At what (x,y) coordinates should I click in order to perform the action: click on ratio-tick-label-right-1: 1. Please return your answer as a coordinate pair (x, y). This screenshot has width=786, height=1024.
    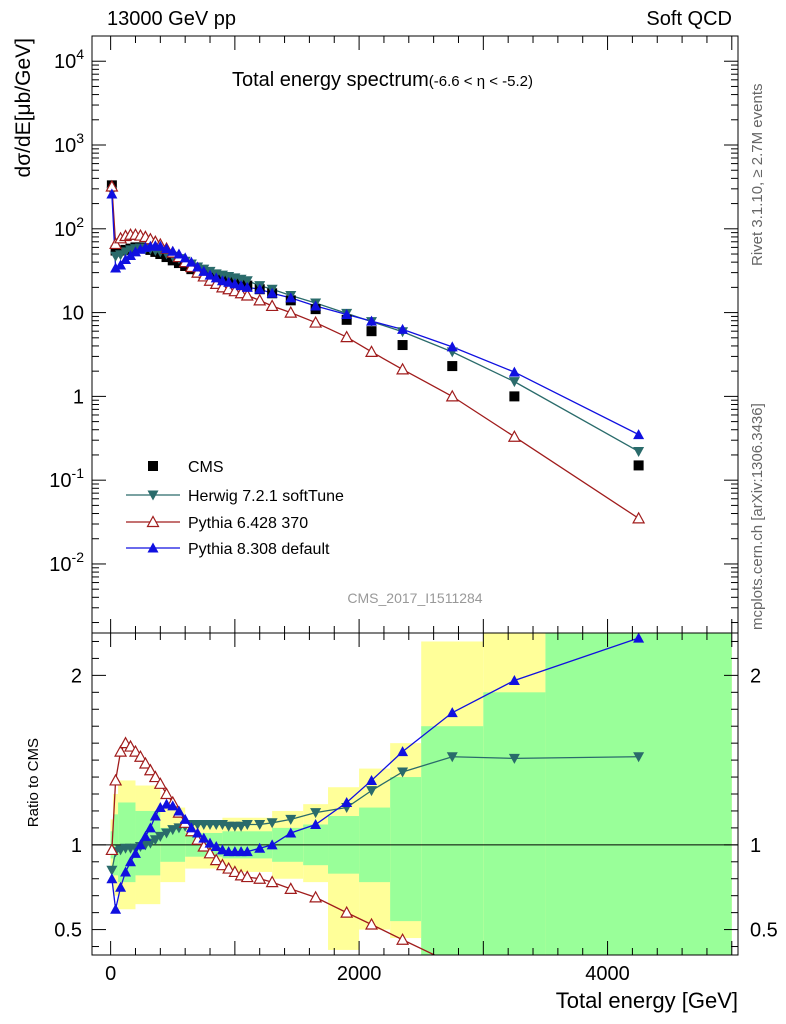
    Looking at the image, I should click on (755, 846).